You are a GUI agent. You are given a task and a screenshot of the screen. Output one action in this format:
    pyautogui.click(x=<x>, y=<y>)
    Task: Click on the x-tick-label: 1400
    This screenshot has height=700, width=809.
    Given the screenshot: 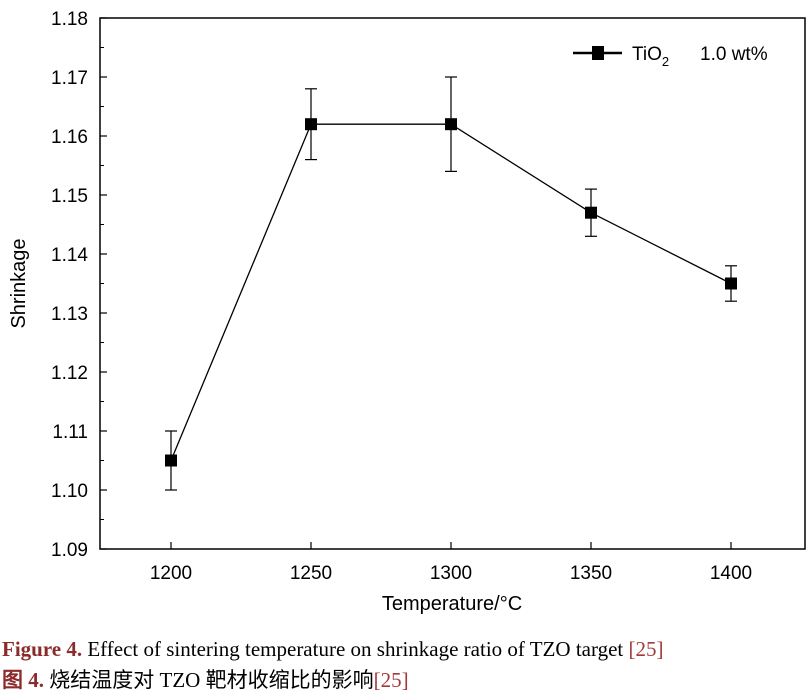 What is the action you would take?
    pyautogui.click(x=731, y=573)
    